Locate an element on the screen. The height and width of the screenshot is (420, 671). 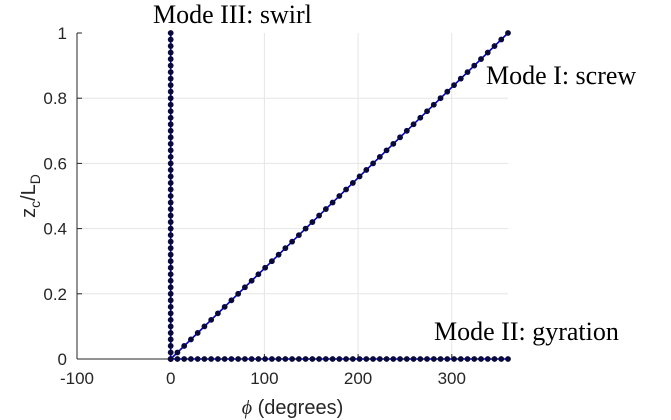
x-axis-text: (degrees) is located at coordinates (297, 408).